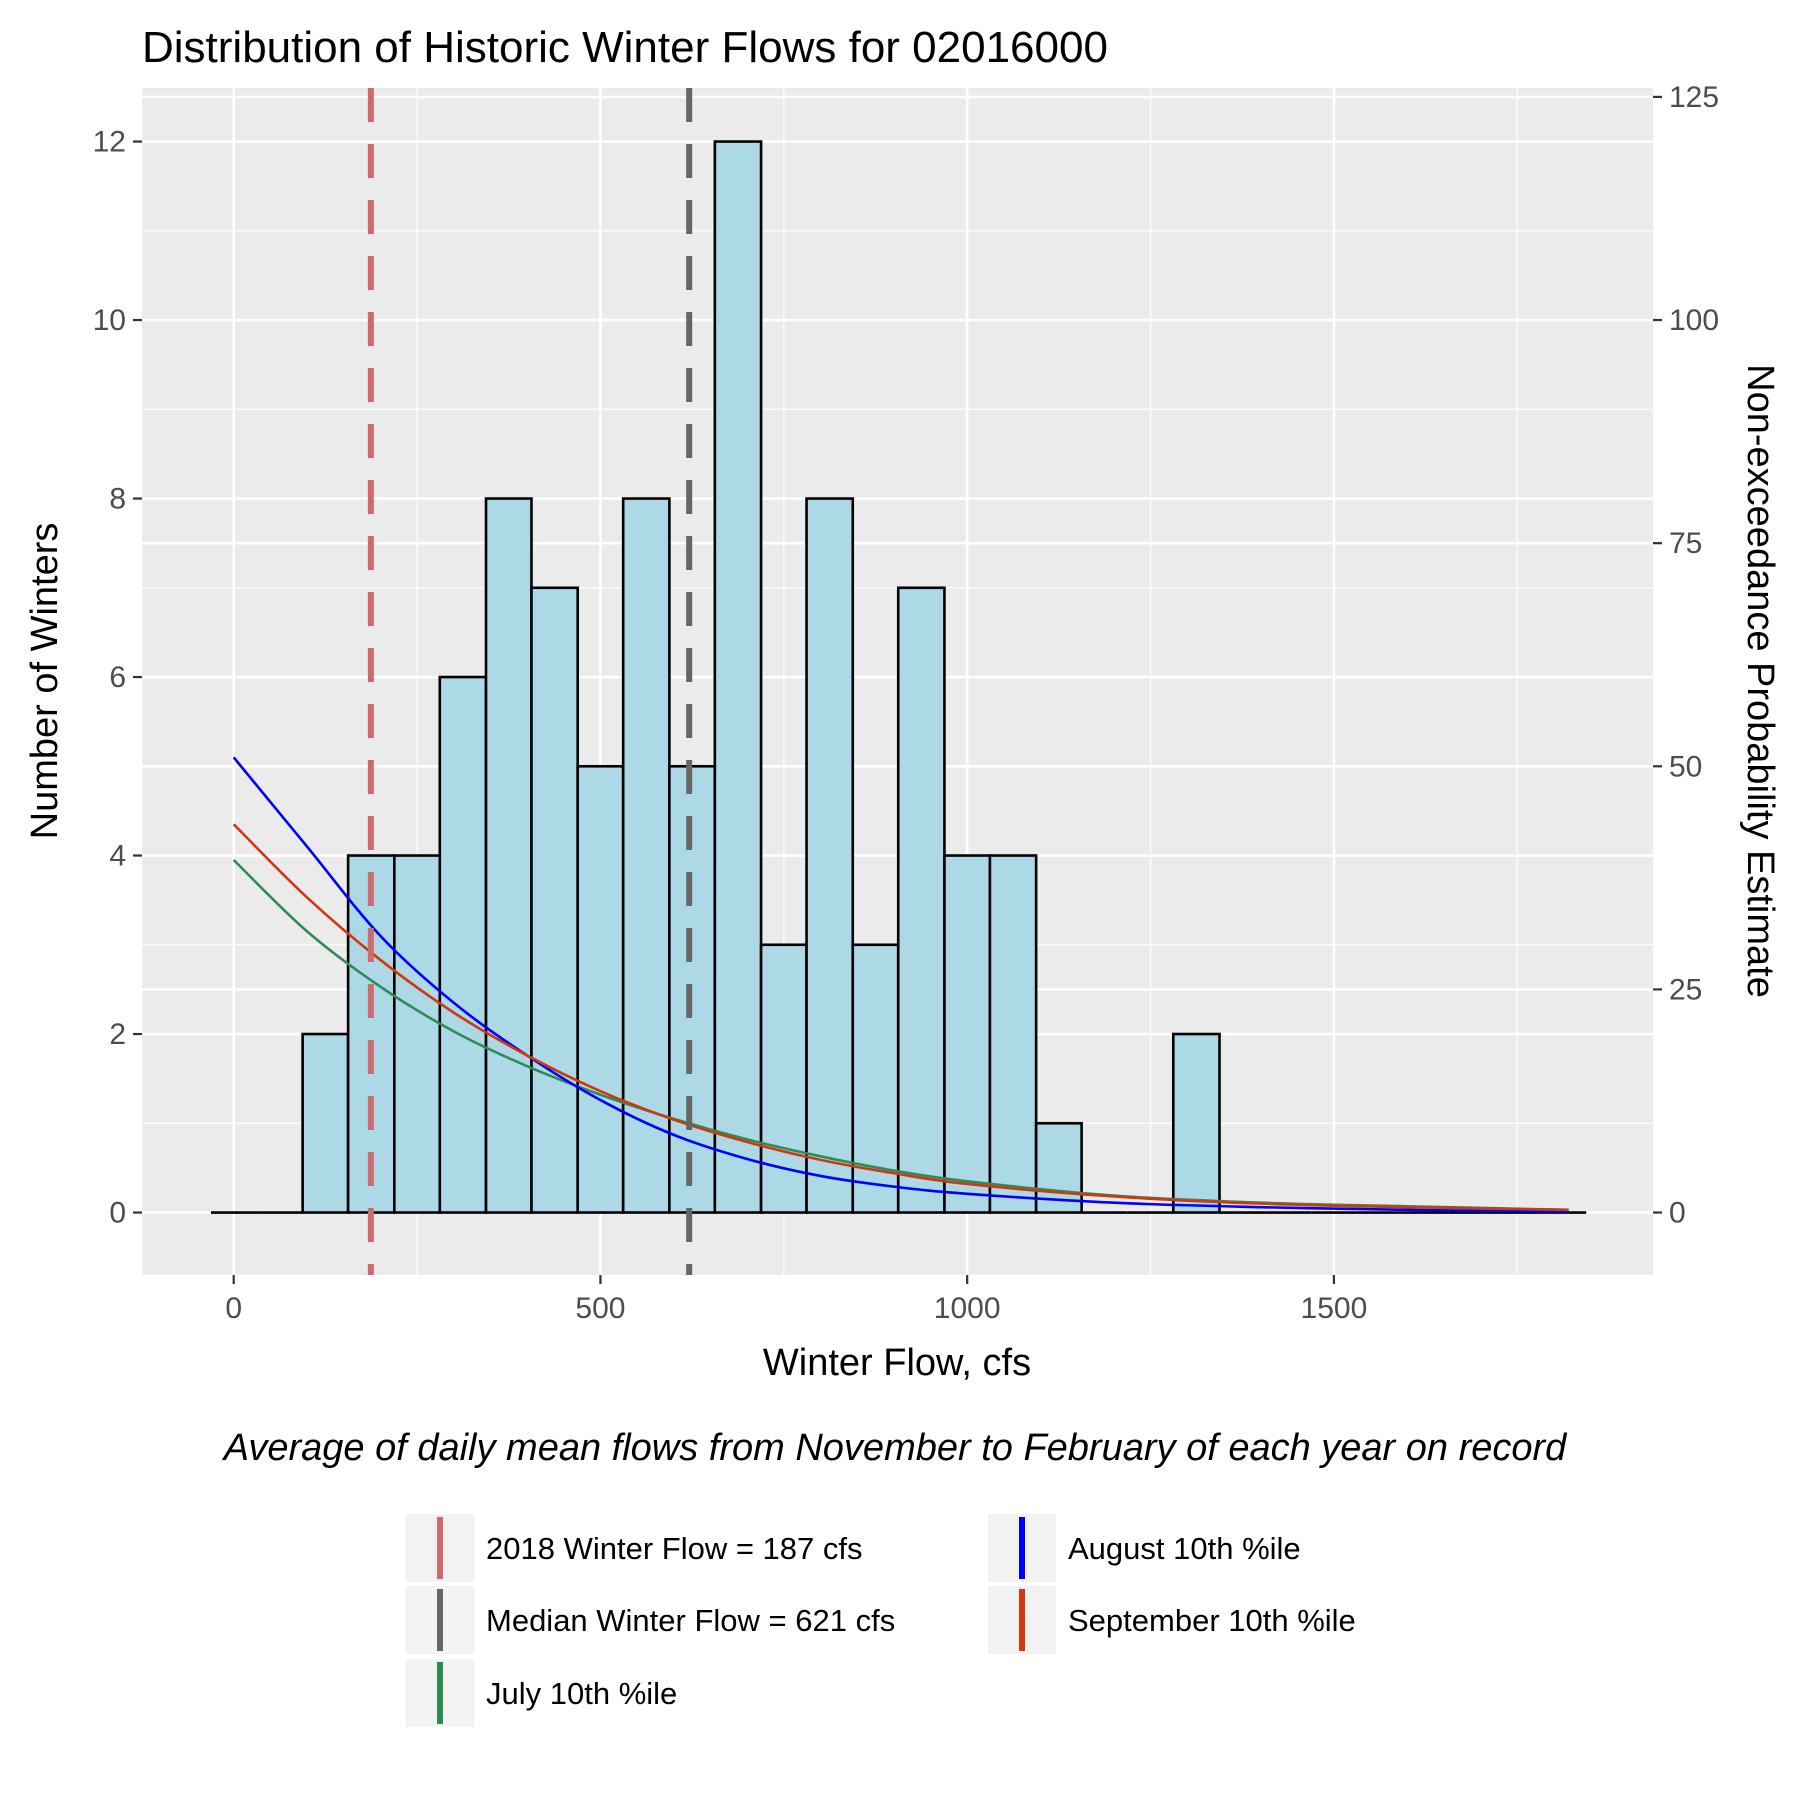 The width and height of the screenshot is (1800, 1800). Describe the element at coordinates (1677, 1213) in the screenshot. I see `y2-tick-label: 0` at that location.